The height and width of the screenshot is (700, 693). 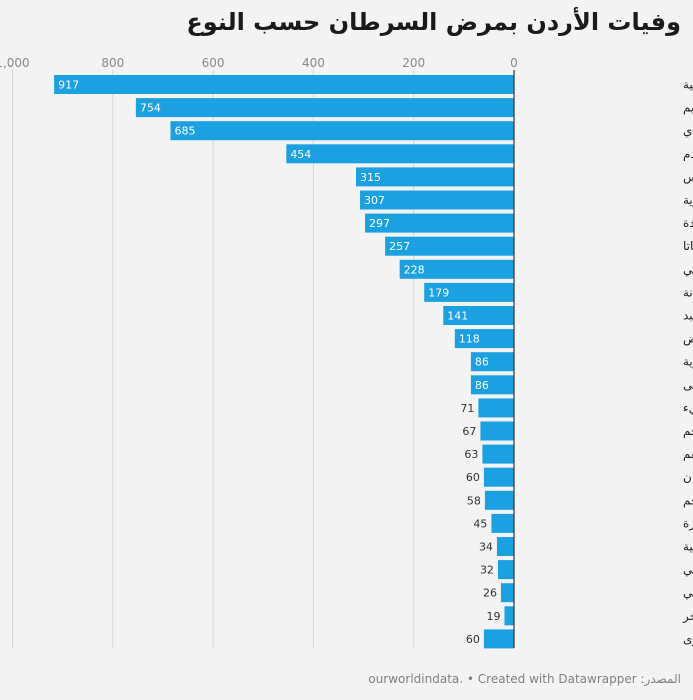 What do you see at coordinates (688, 454) in the screenshot?
I see `category-label: سرطان الشفاه وتجويف الفم` at bounding box center [688, 454].